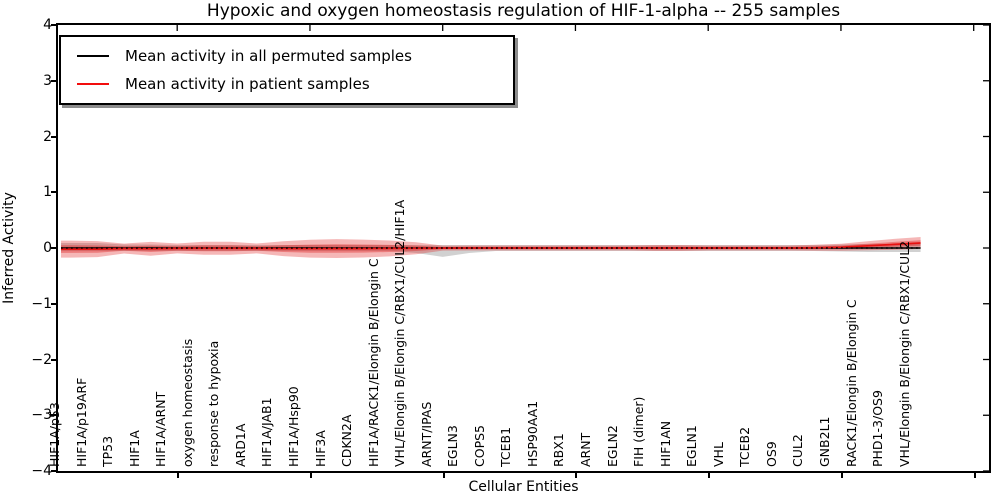 This screenshot has height=500, width=1000. What do you see at coordinates (187, 402) in the screenshot?
I see `x-tick-label: oxygen homeostasis` at bounding box center [187, 402].